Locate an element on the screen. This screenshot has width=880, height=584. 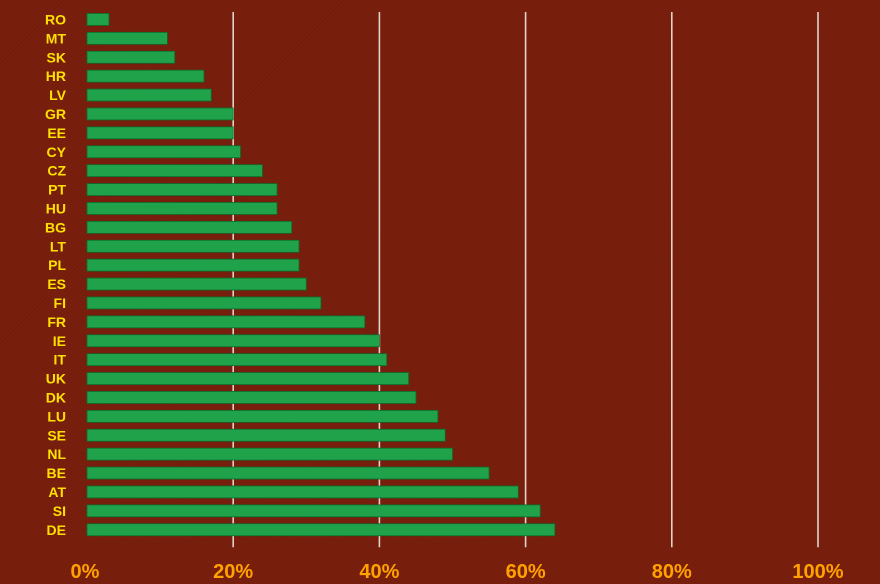
category-label-se: SE is located at coordinates (56, 435).